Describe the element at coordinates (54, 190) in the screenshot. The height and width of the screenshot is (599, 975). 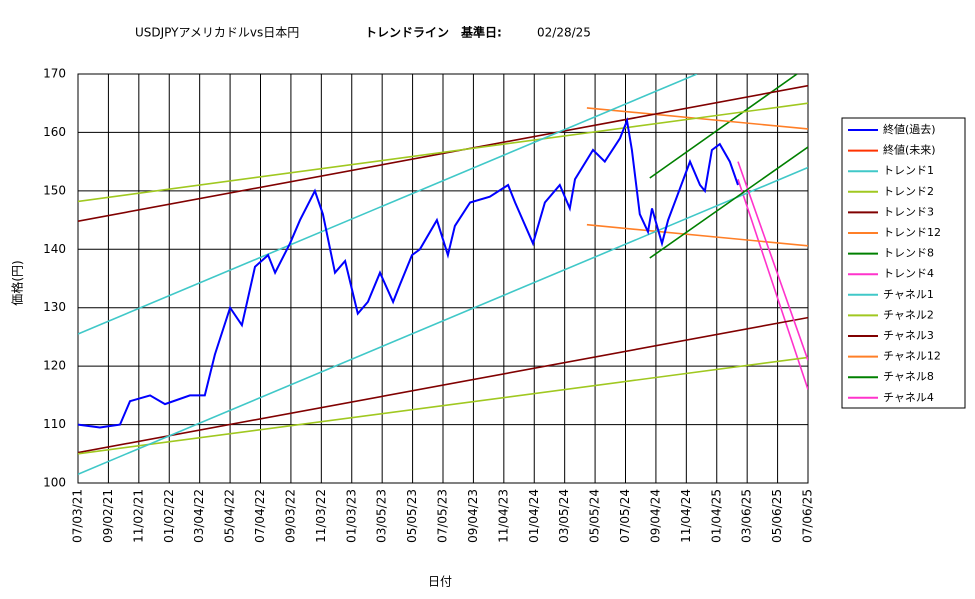
I see `y-tick-label: 150` at that location.